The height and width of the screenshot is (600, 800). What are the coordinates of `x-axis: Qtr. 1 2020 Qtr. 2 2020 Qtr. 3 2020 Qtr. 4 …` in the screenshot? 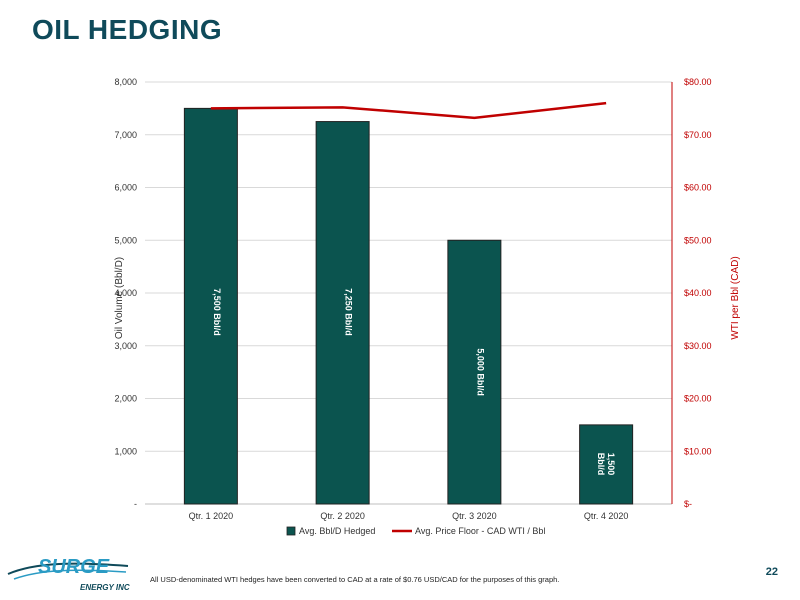 It's located at (409, 516).